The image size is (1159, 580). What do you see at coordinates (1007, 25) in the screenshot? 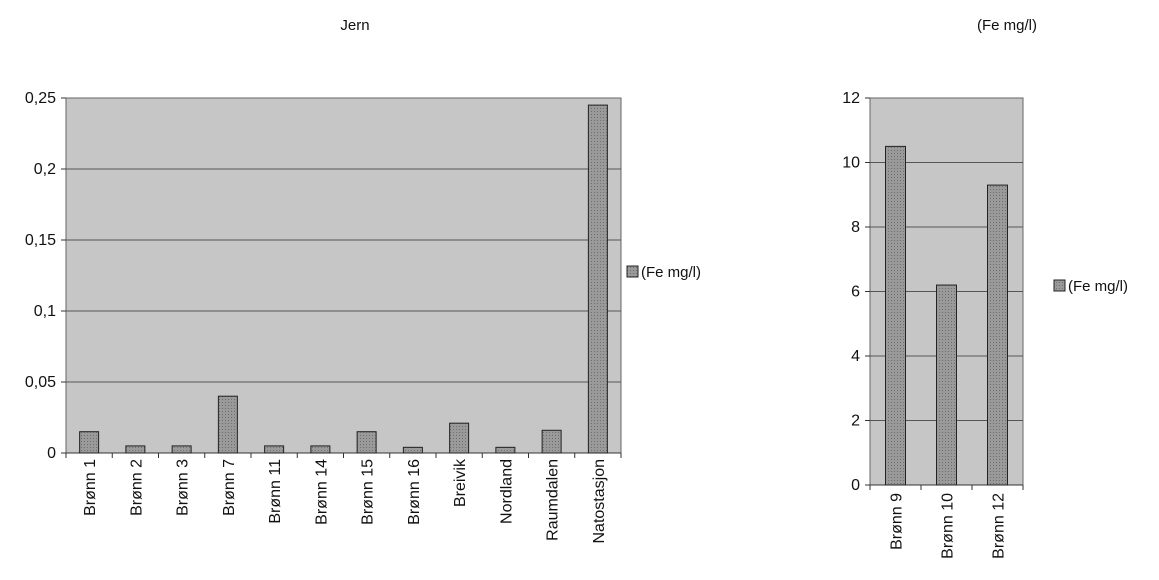
I see `chart-title: (Fe mg/l)` at bounding box center [1007, 25].